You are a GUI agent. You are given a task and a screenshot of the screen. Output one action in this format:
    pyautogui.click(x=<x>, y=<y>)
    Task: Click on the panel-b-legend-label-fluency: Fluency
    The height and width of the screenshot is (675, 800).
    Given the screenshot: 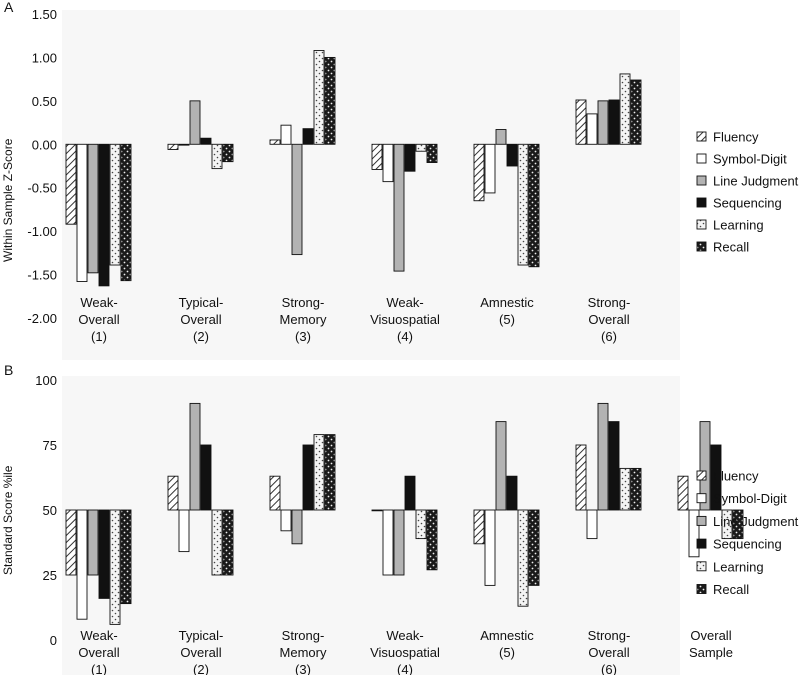 What is the action you would take?
    pyautogui.click(x=736, y=476)
    